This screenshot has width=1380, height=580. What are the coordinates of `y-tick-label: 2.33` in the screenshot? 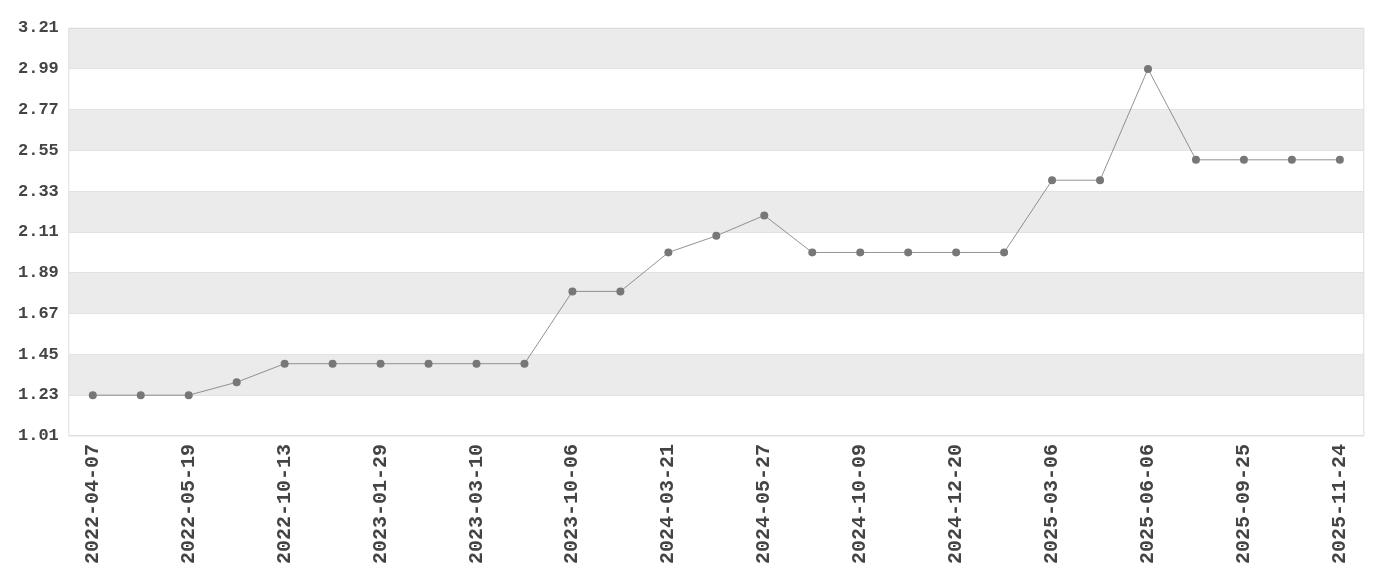 It's located at (38, 191).